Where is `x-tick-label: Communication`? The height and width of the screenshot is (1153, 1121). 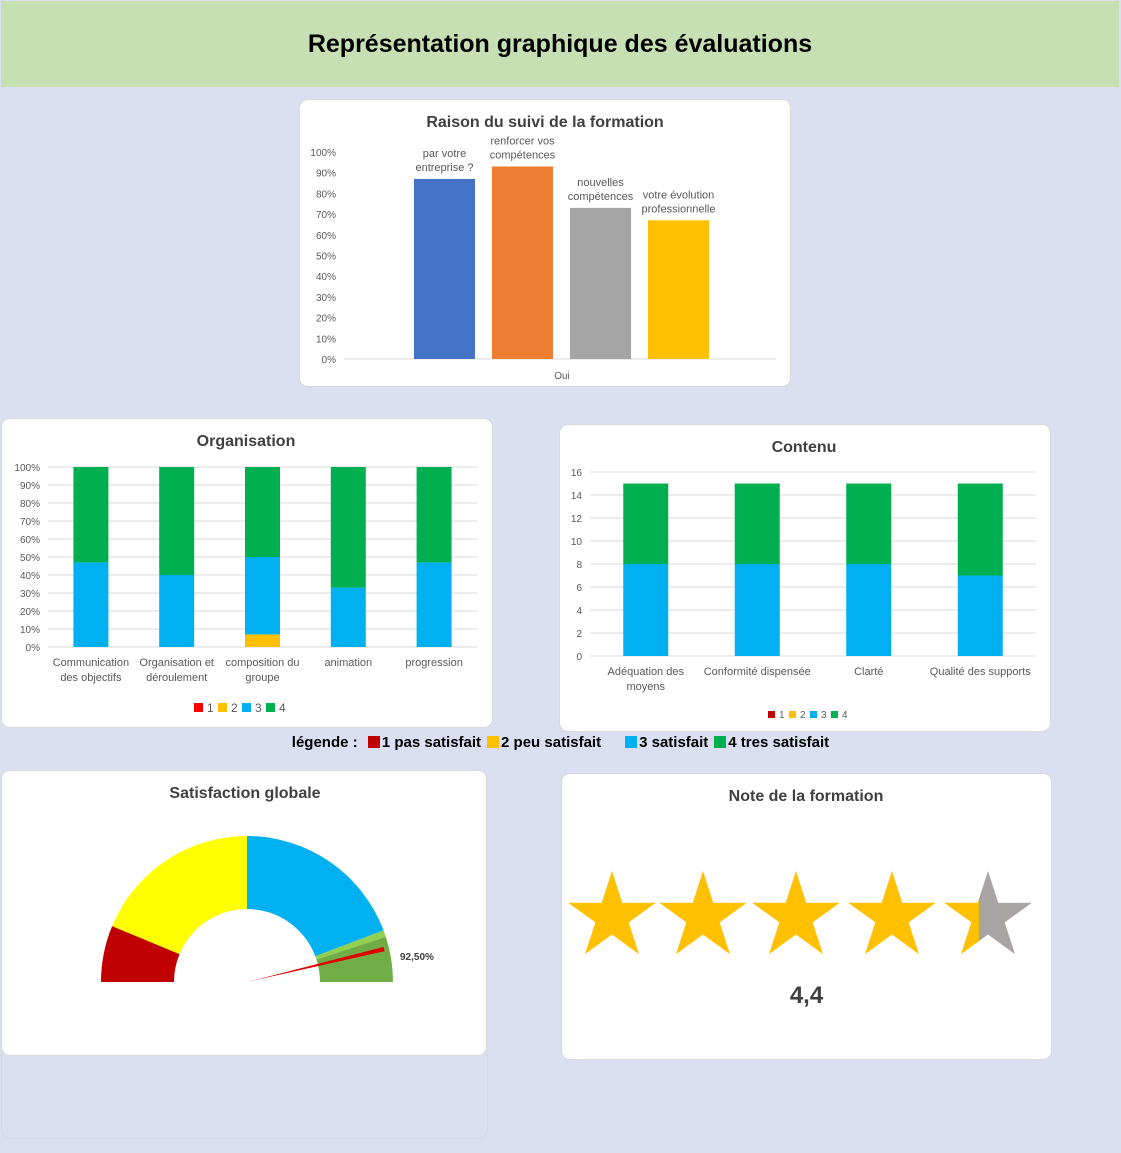
x-tick-label: Communication is located at coordinates (91, 663).